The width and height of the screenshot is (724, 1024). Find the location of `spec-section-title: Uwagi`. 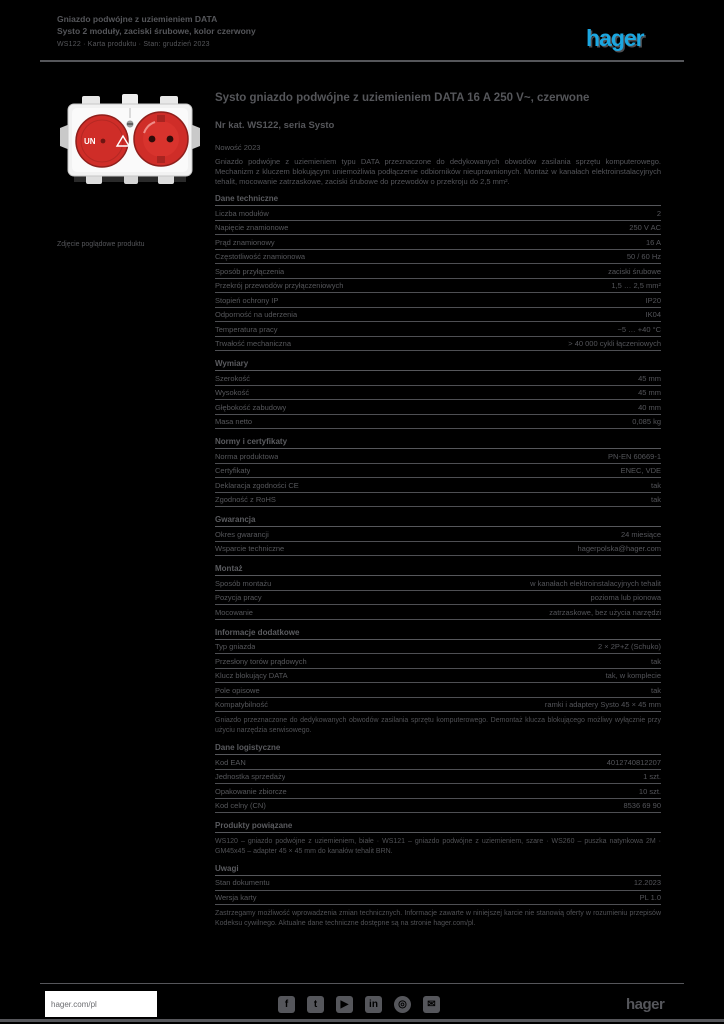

spec-section-title: Uwagi is located at coordinates (438, 870).